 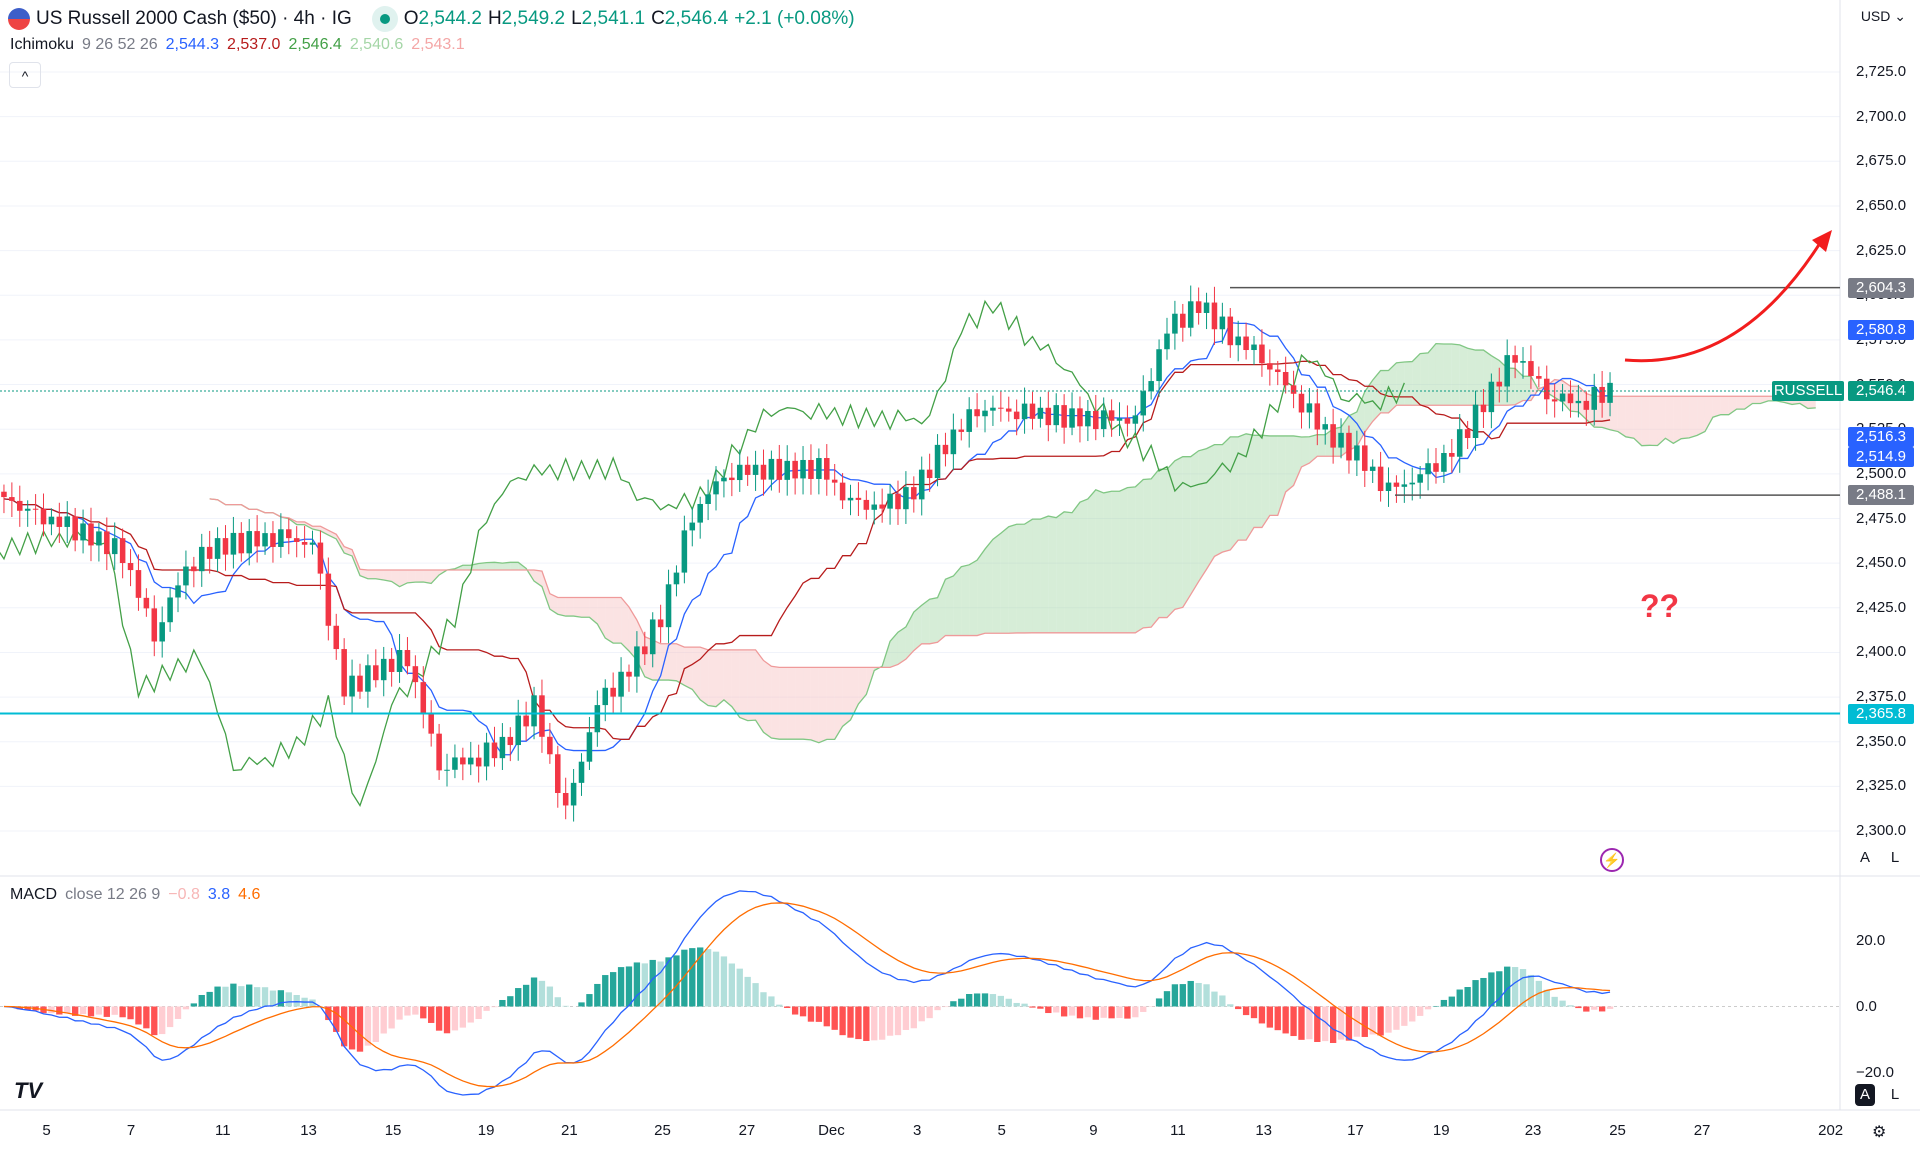 I want to click on time-tick: 5, so click(x=1001, y=1130).